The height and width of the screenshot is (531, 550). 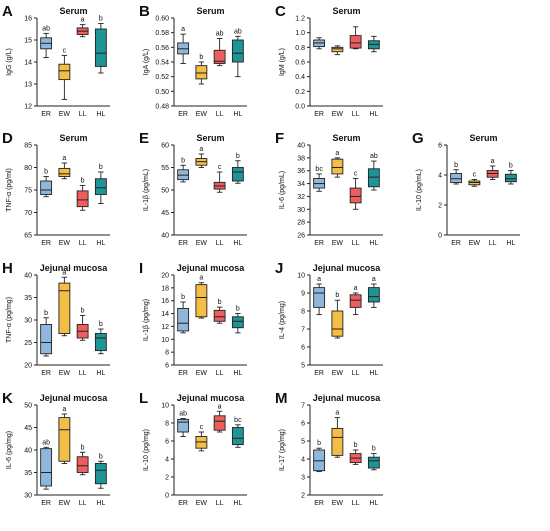 What do you see at coordinates (456, 243) in the screenshot?
I see `x-tick-label-g: ER` at bounding box center [456, 243].